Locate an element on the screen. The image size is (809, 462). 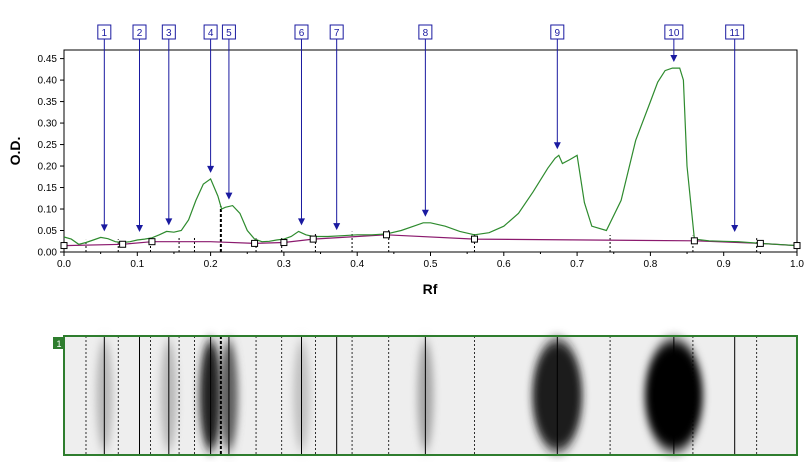
peak-label-10: 10 is located at coordinates (674, 43).